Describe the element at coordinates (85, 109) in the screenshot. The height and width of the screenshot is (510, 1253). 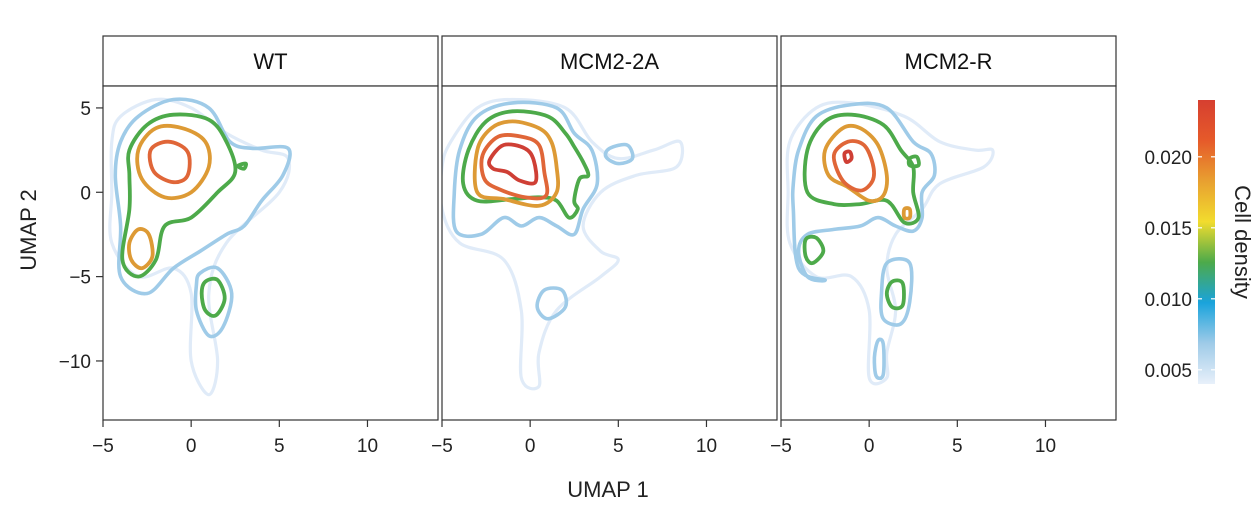
I see `y-tick-label: 5` at that location.